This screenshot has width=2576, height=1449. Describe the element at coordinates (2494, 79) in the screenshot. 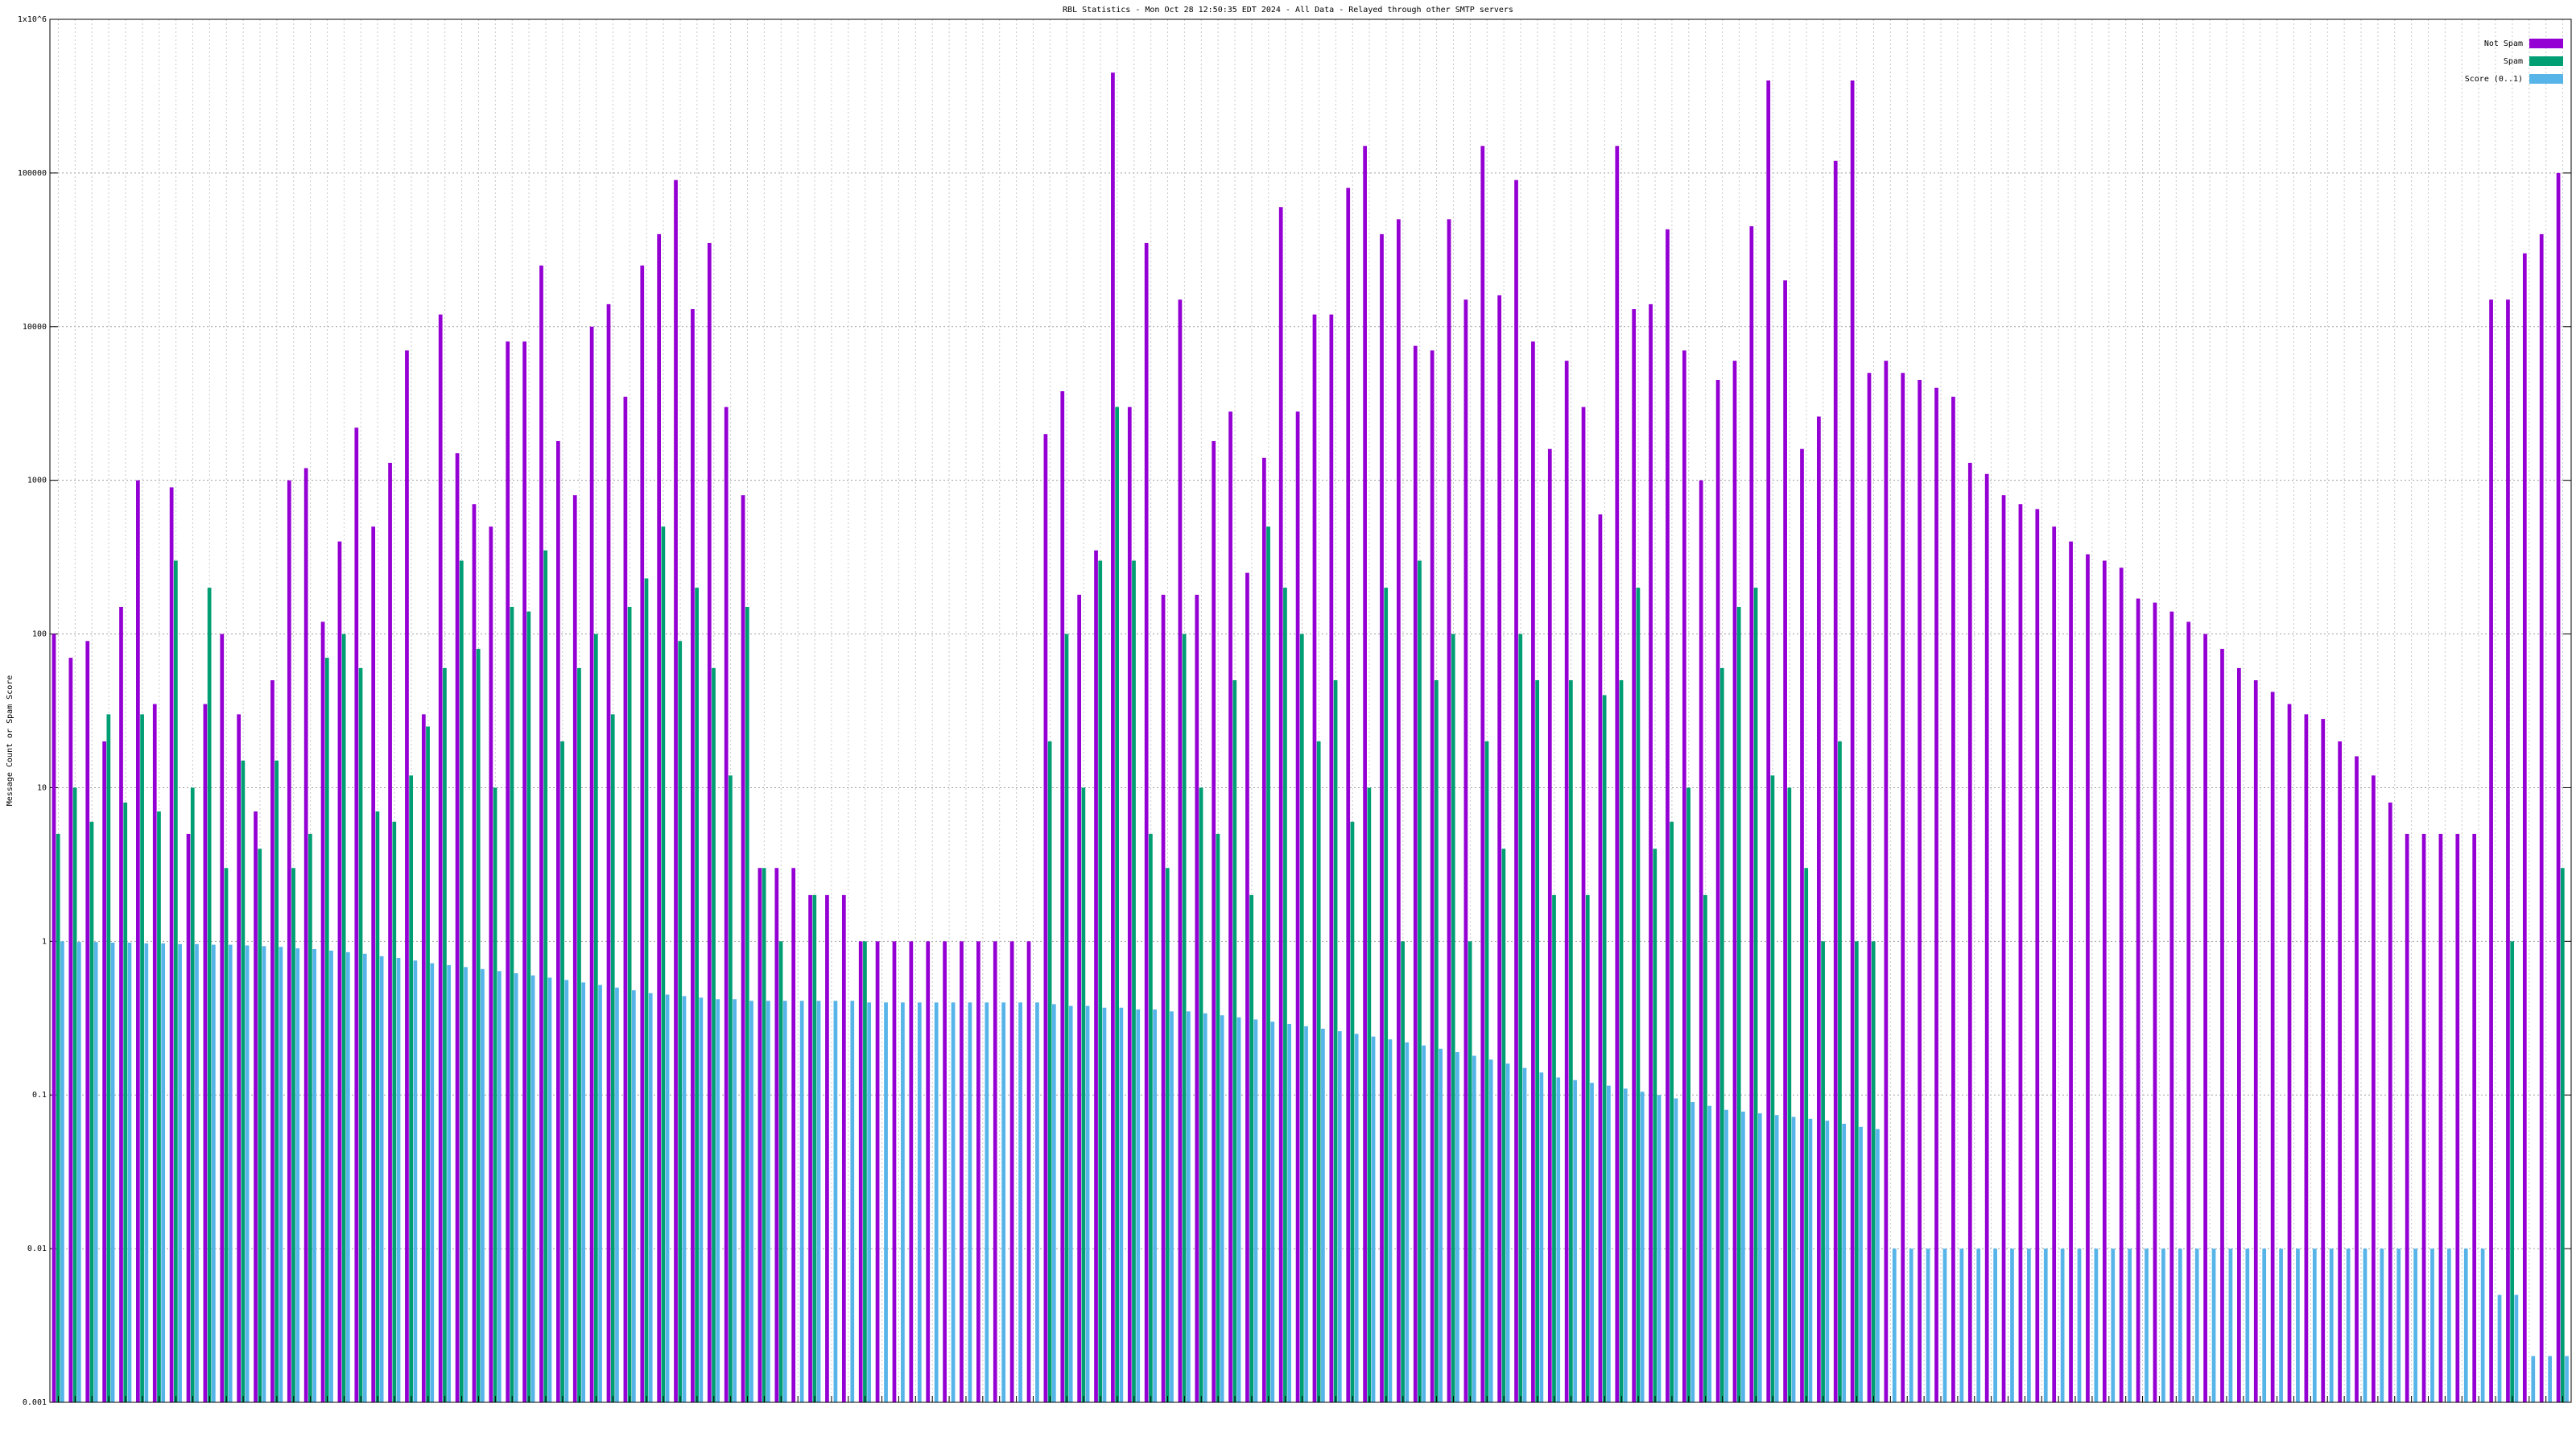

I see `legend-label: Score (0..1)` at that location.